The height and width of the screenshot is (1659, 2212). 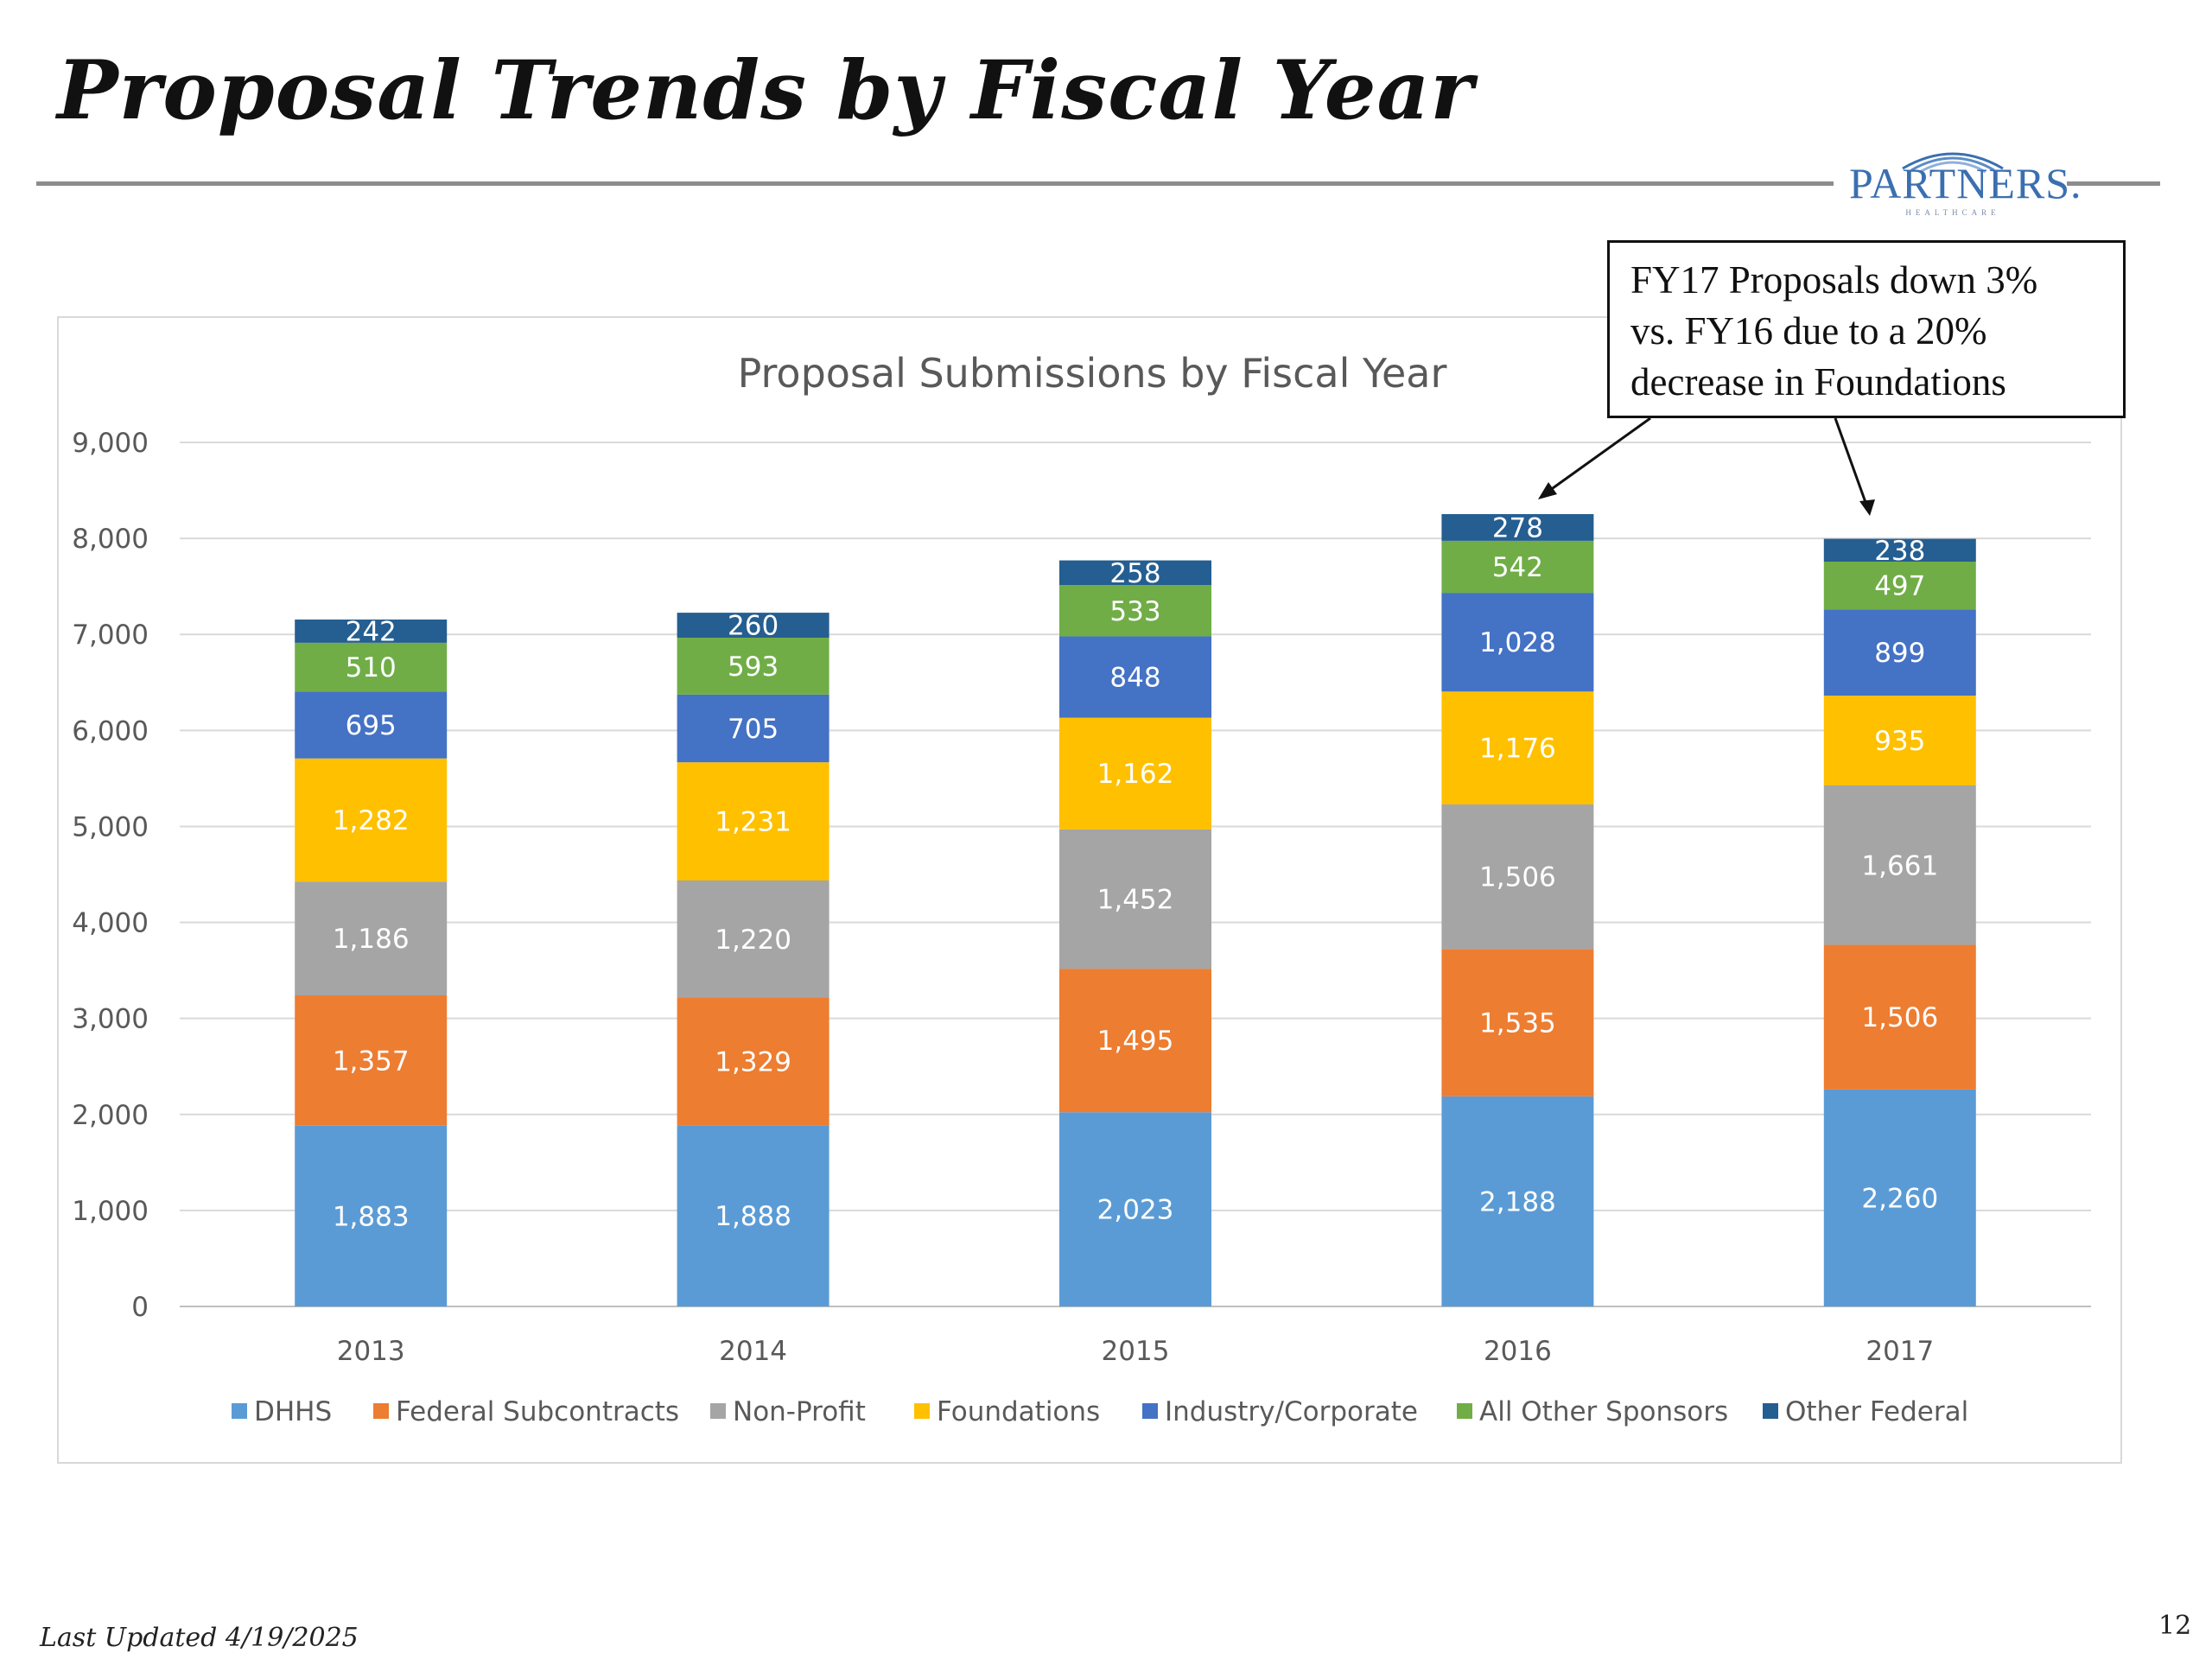 What do you see at coordinates (1092, 373) in the screenshot?
I see `chart-title: Proposal Submissions by Fiscal Year` at bounding box center [1092, 373].